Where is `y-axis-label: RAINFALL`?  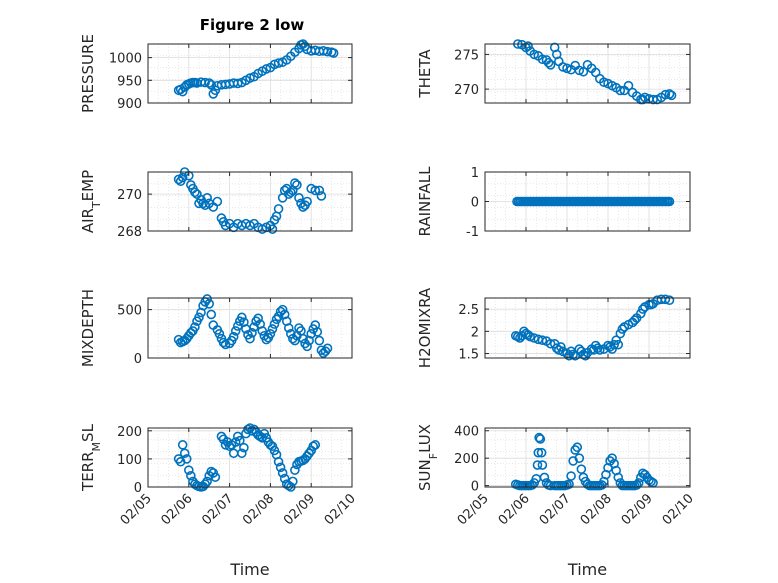 y-axis-label: RAINFALL is located at coordinates (425, 201).